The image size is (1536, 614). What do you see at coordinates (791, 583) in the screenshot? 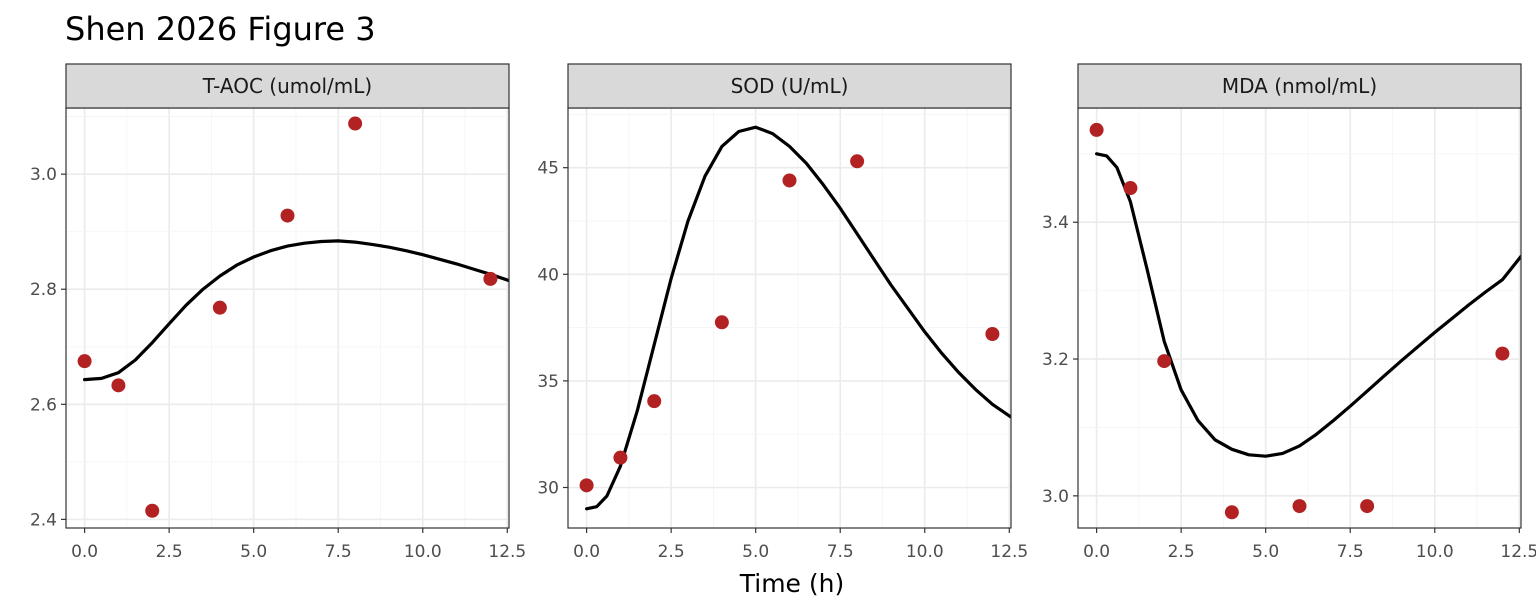
I see `x-axis-label: Time (h)` at bounding box center [791, 583].